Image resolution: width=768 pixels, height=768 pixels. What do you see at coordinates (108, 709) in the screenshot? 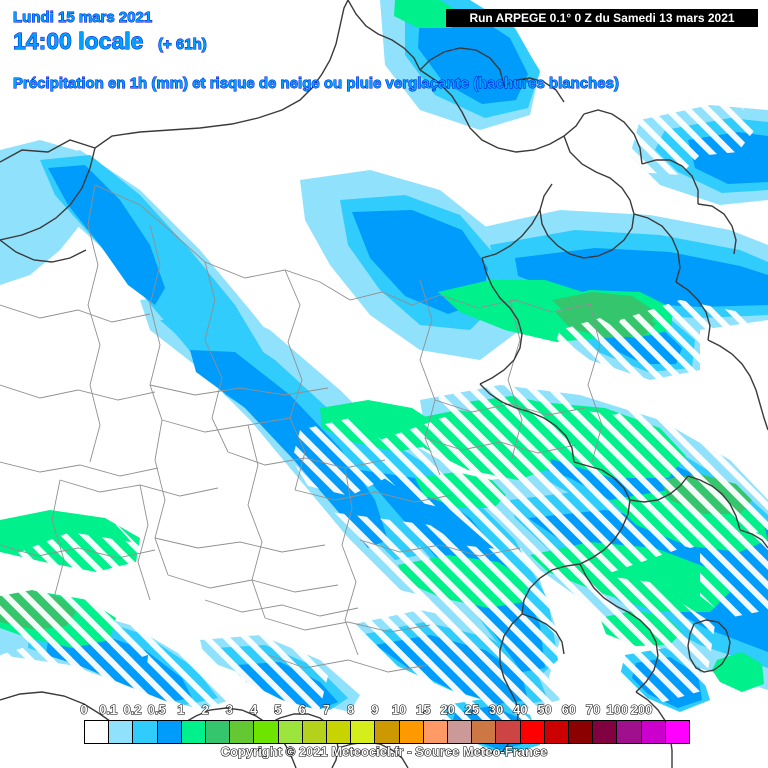
I see `colorbar-tick: 0.1` at bounding box center [108, 709].